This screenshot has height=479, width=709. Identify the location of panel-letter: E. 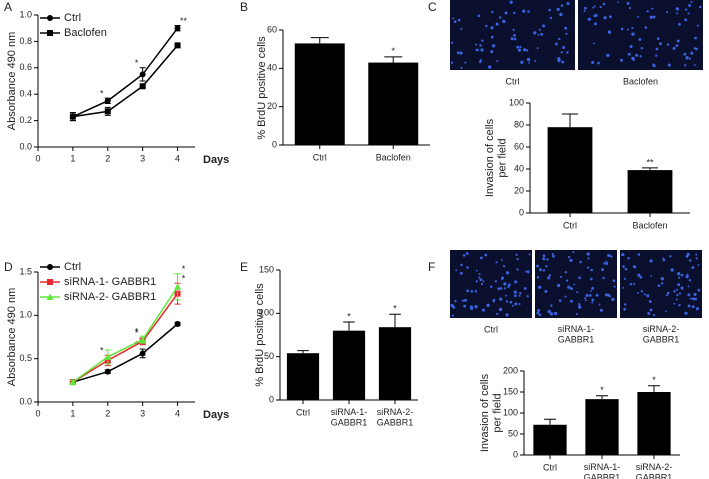
(244, 267).